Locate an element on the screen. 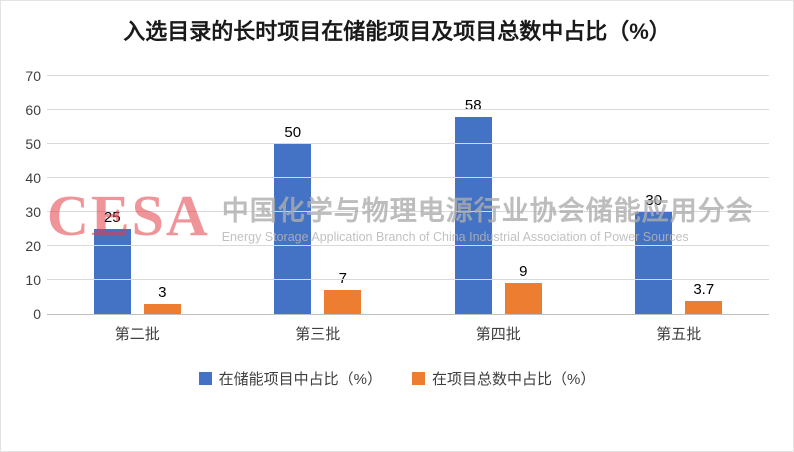  legend: 在储能项目中占比（%） 在项目总数中占比（%） is located at coordinates (397, 378).